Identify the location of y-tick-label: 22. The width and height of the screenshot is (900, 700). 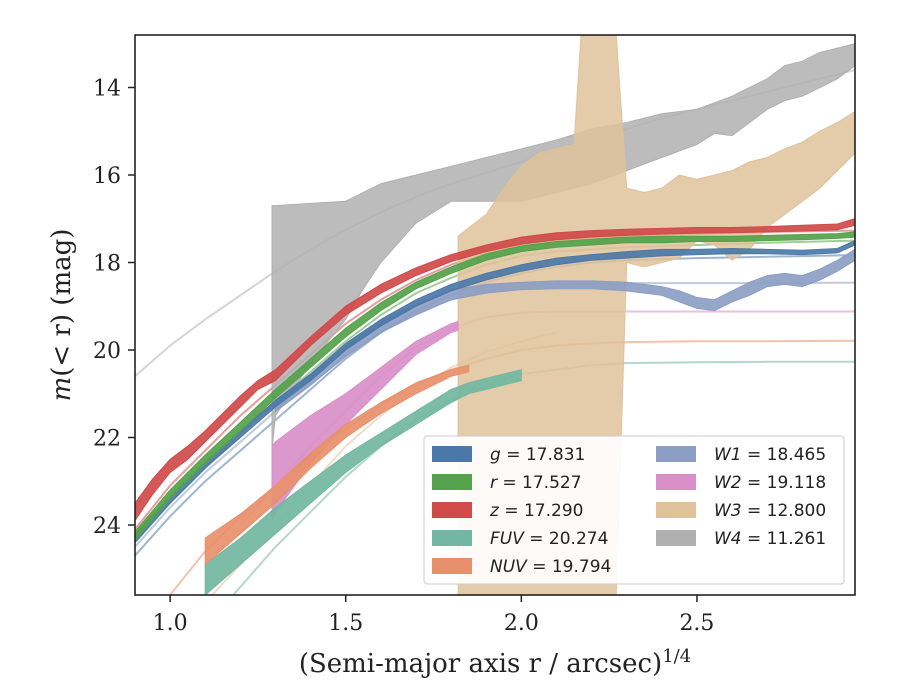
(107, 439).